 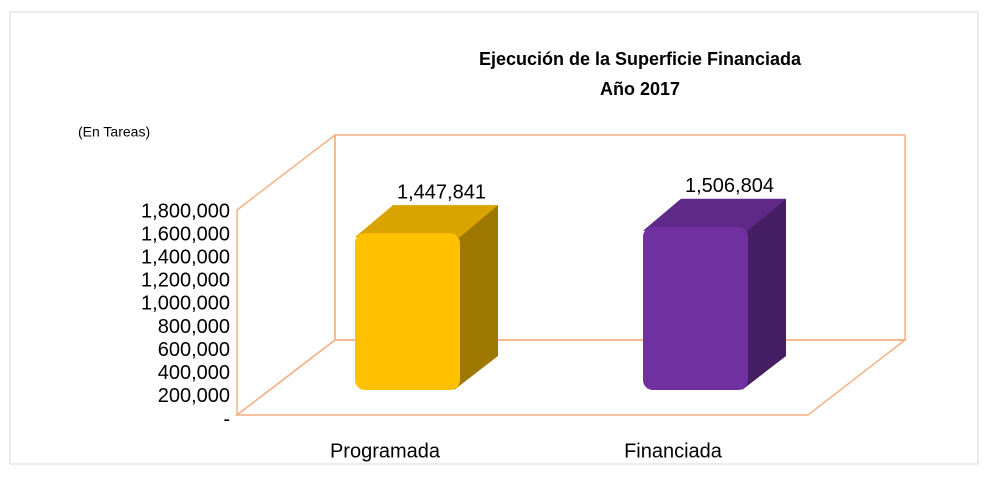 What do you see at coordinates (114, 132) in the screenshot?
I see `y-axis-label: (En Tareas)` at bounding box center [114, 132].